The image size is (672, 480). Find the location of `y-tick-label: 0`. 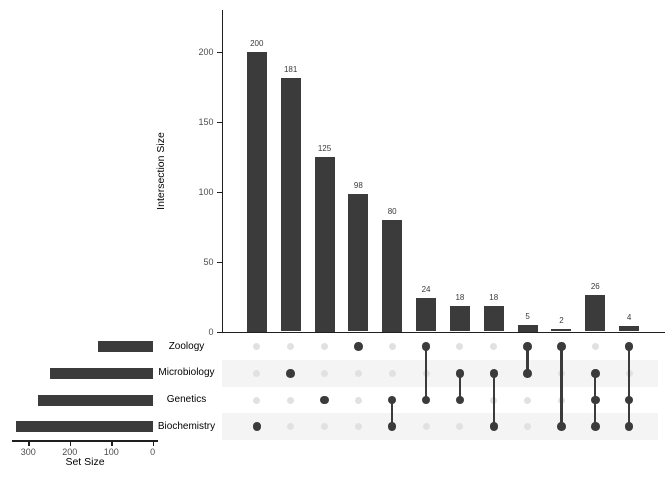

y-tick-label: 0 is located at coordinates (211, 332).